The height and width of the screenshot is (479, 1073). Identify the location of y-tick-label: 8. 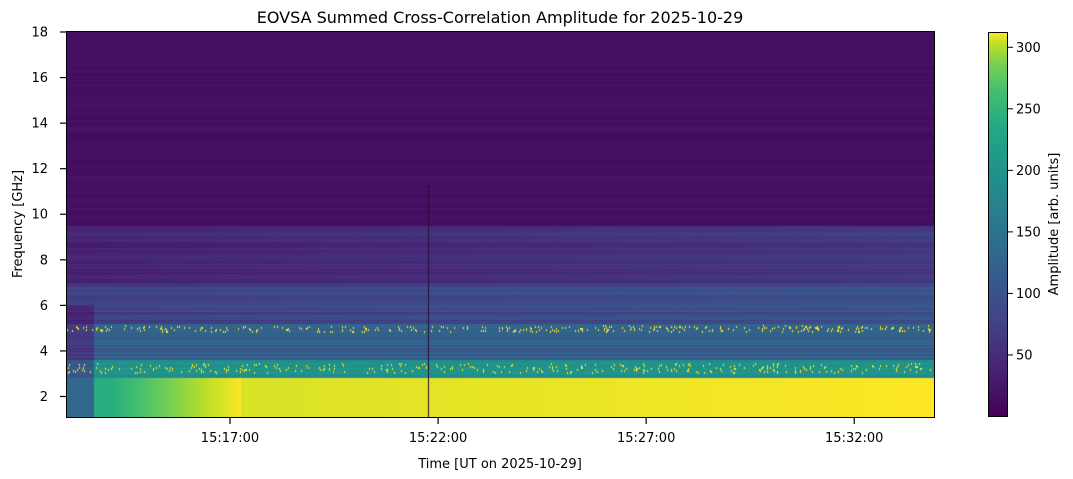
(44, 260).